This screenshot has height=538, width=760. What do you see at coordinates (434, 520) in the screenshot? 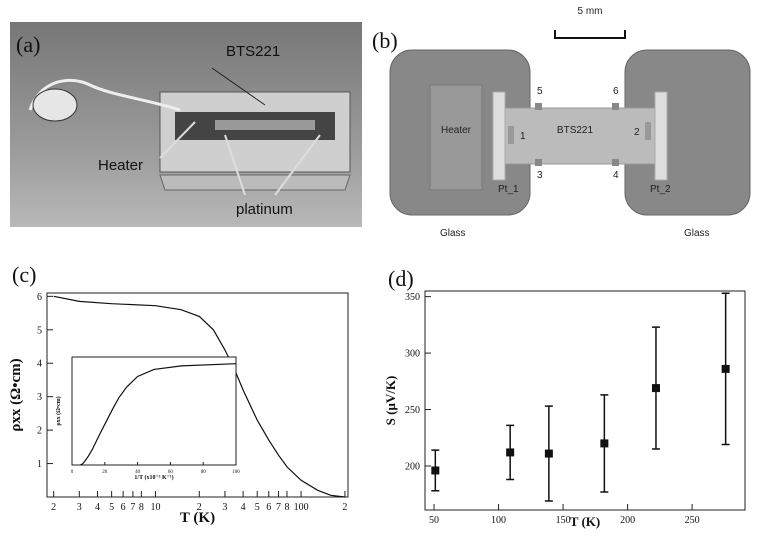
I see `x-tick-label: 50` at bounding box center [434, 520].